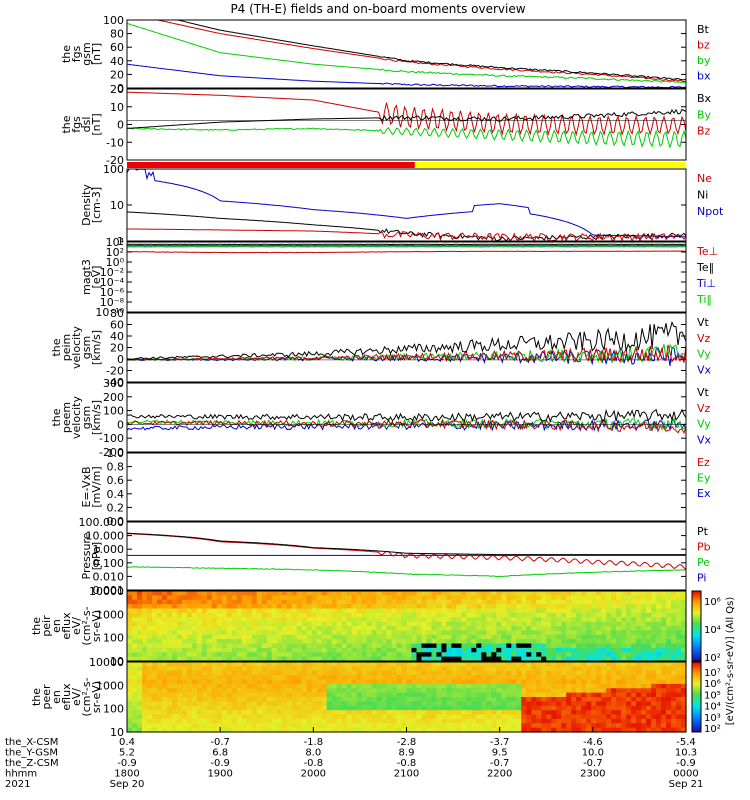 This screenshot has height=800, width=750. I want to click on legend-entry: Pe, so click(703, 562).